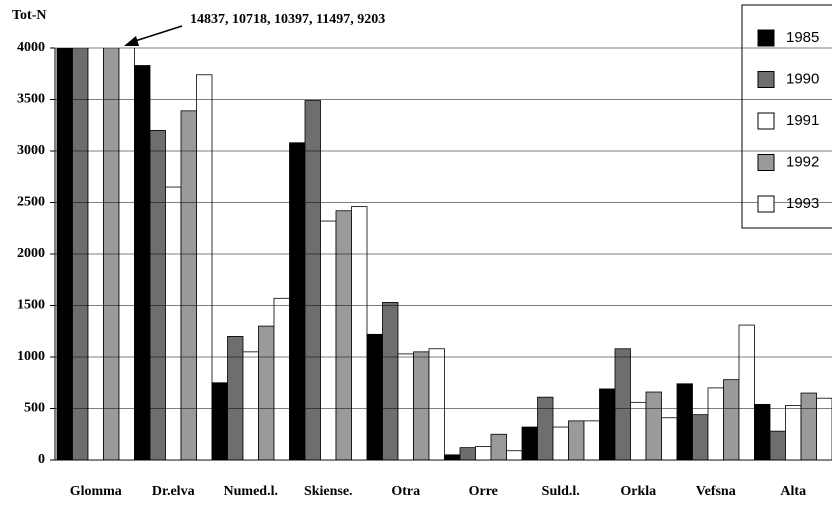 The height and width of the screenshot is (508, 832). Describe the element at coordinates (31, 202) in the screenshot. I see `y-tick-label: 2500` at that location.